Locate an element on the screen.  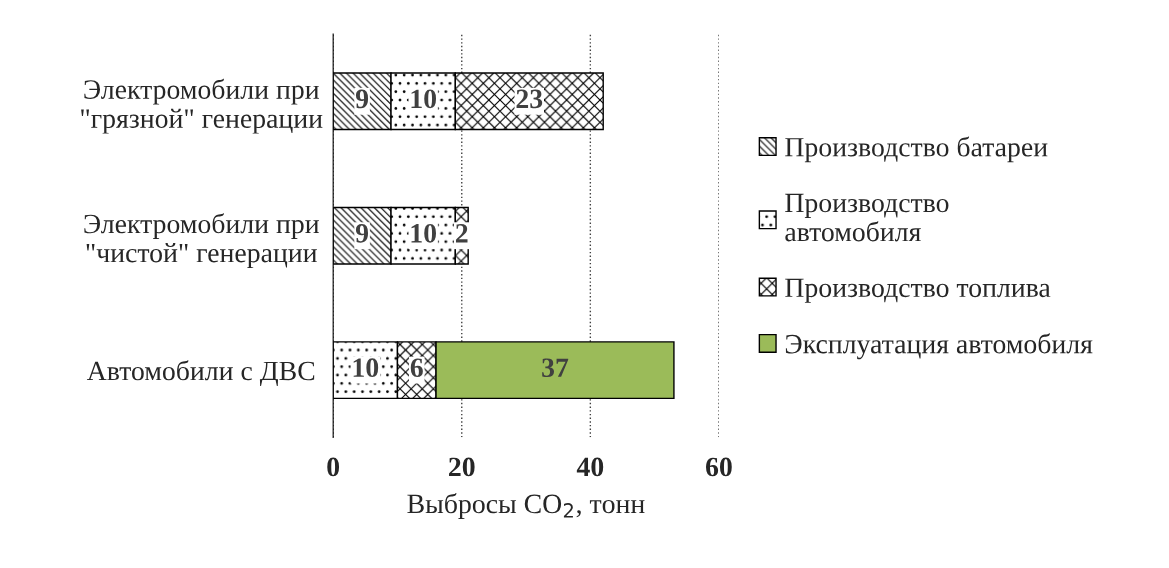
data-label: 2 is located at coordinates (461, 233).